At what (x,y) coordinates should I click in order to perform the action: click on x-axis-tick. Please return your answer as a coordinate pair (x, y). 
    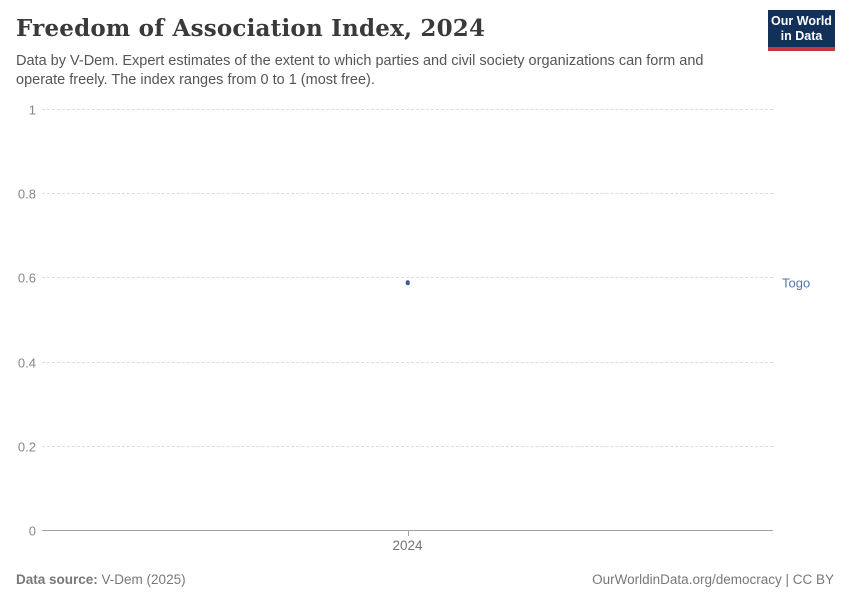
    Looking at the image, I should click on (408, 533).